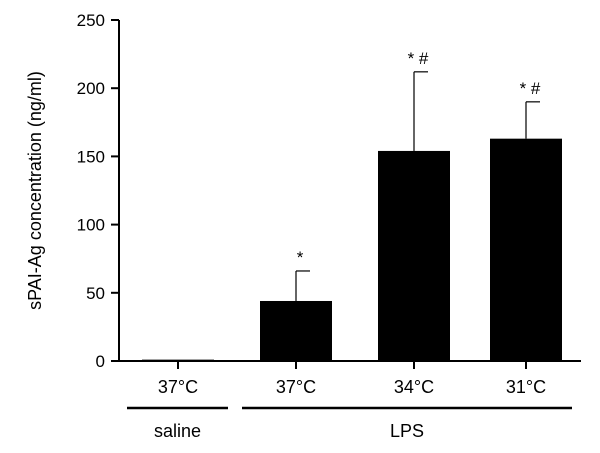 The image size is (600, 453). What do you see at coordinates (526, 387) in the screenshot?
I see `x-tick-label-3: 31°C` at bounding box center [526, 387].